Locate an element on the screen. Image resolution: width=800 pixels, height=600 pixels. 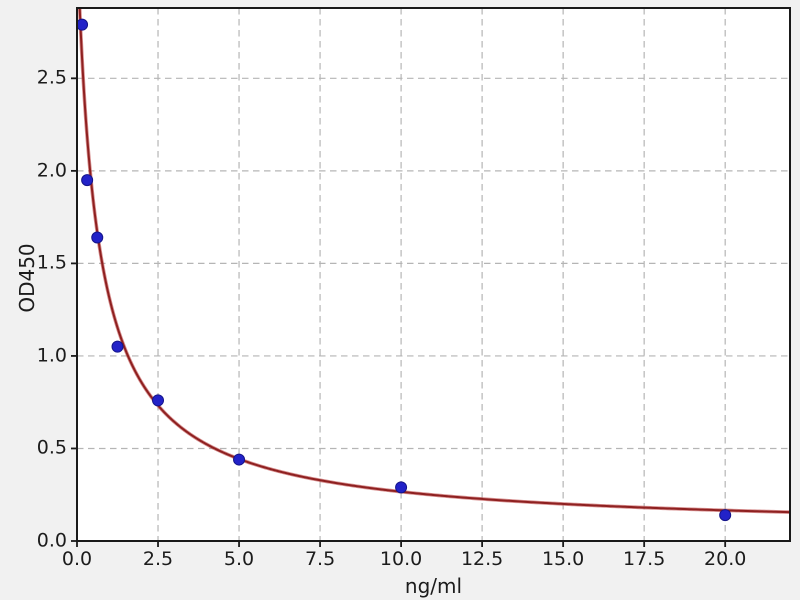
y-tick-label: 1.0 is located at coordinates (51, 355).